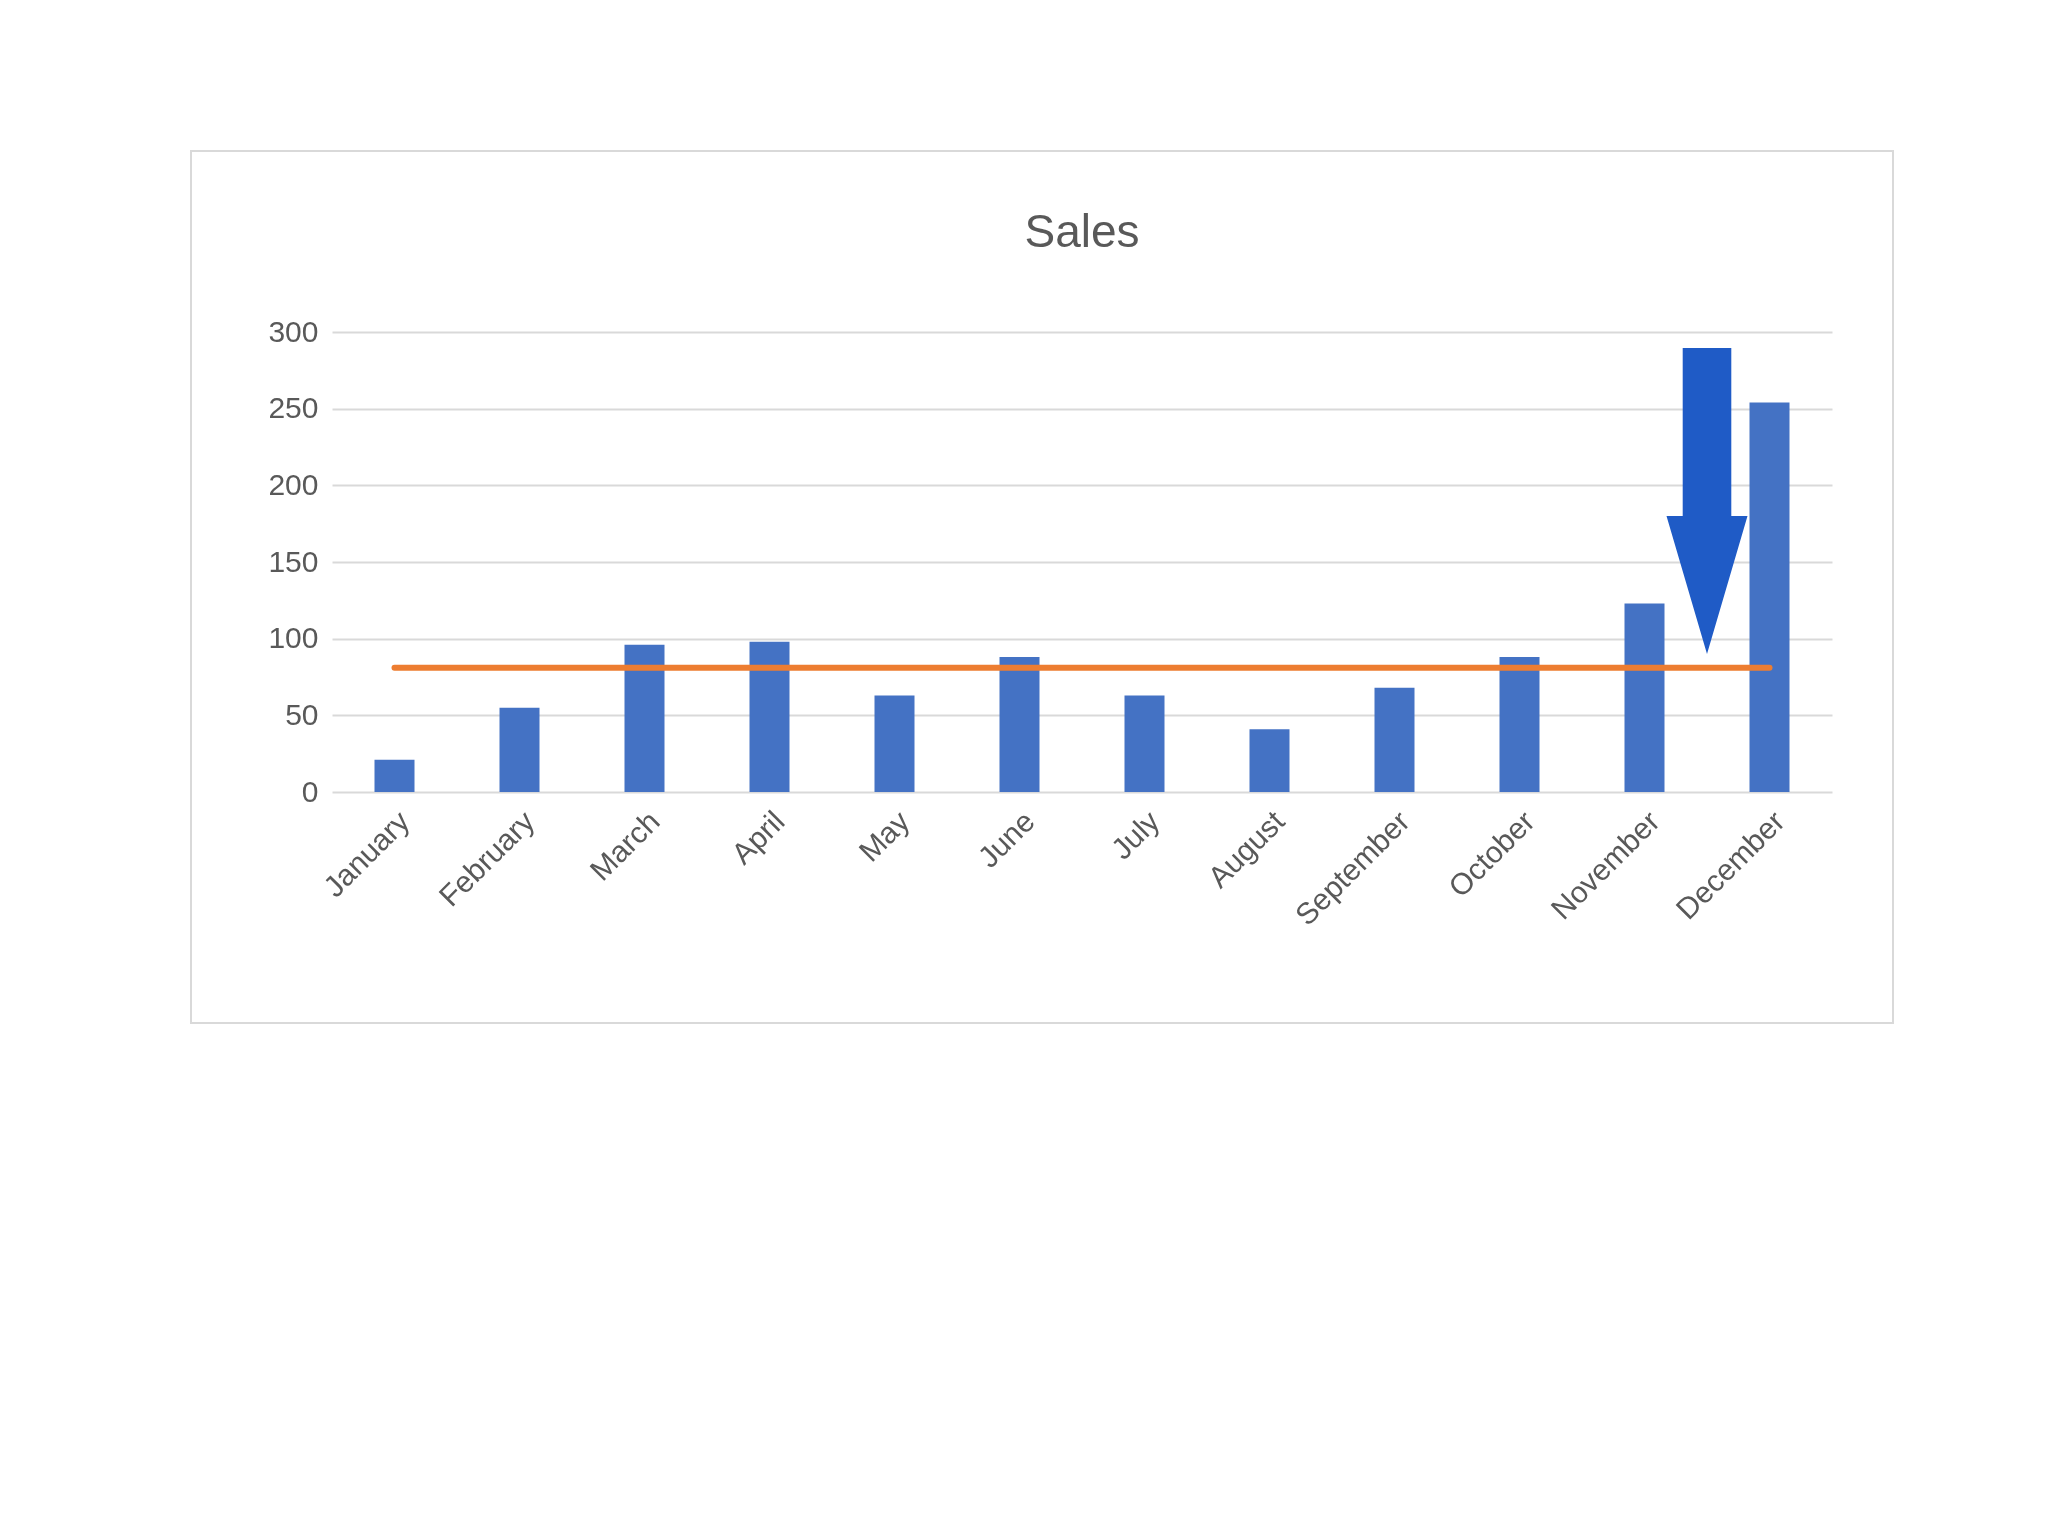  What do you see at coordinates (1082, 231) in the screenshot?
I see `chart-title: Sales` at bounding box center [1082, 231].